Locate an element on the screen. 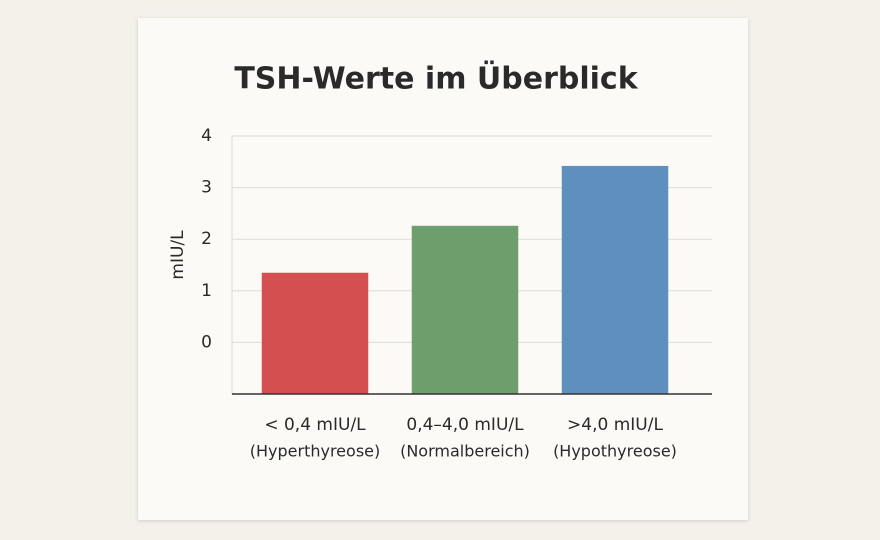 This screenshot has width=880, height=540. x-tick-label: (Hyperthyreose) is located at coordinates (315, 451).